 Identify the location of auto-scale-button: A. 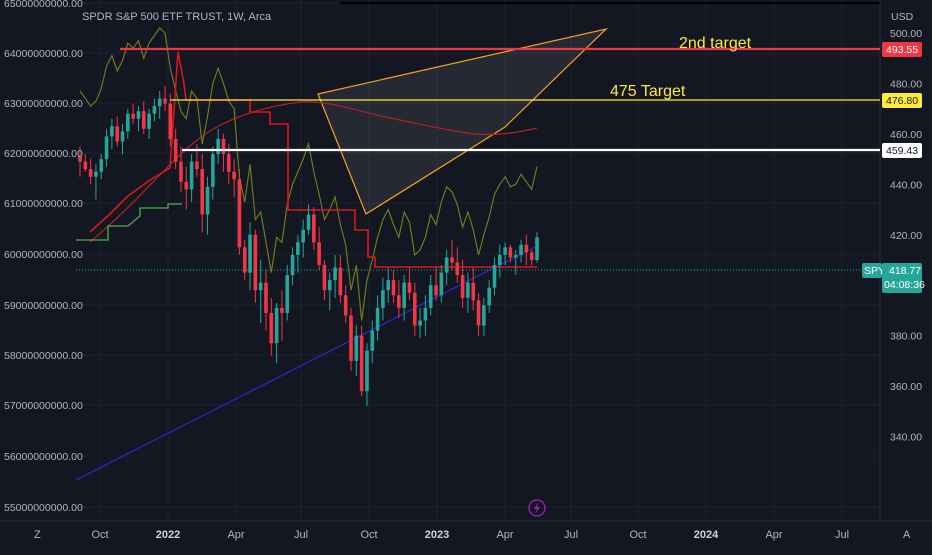
(907, 535).